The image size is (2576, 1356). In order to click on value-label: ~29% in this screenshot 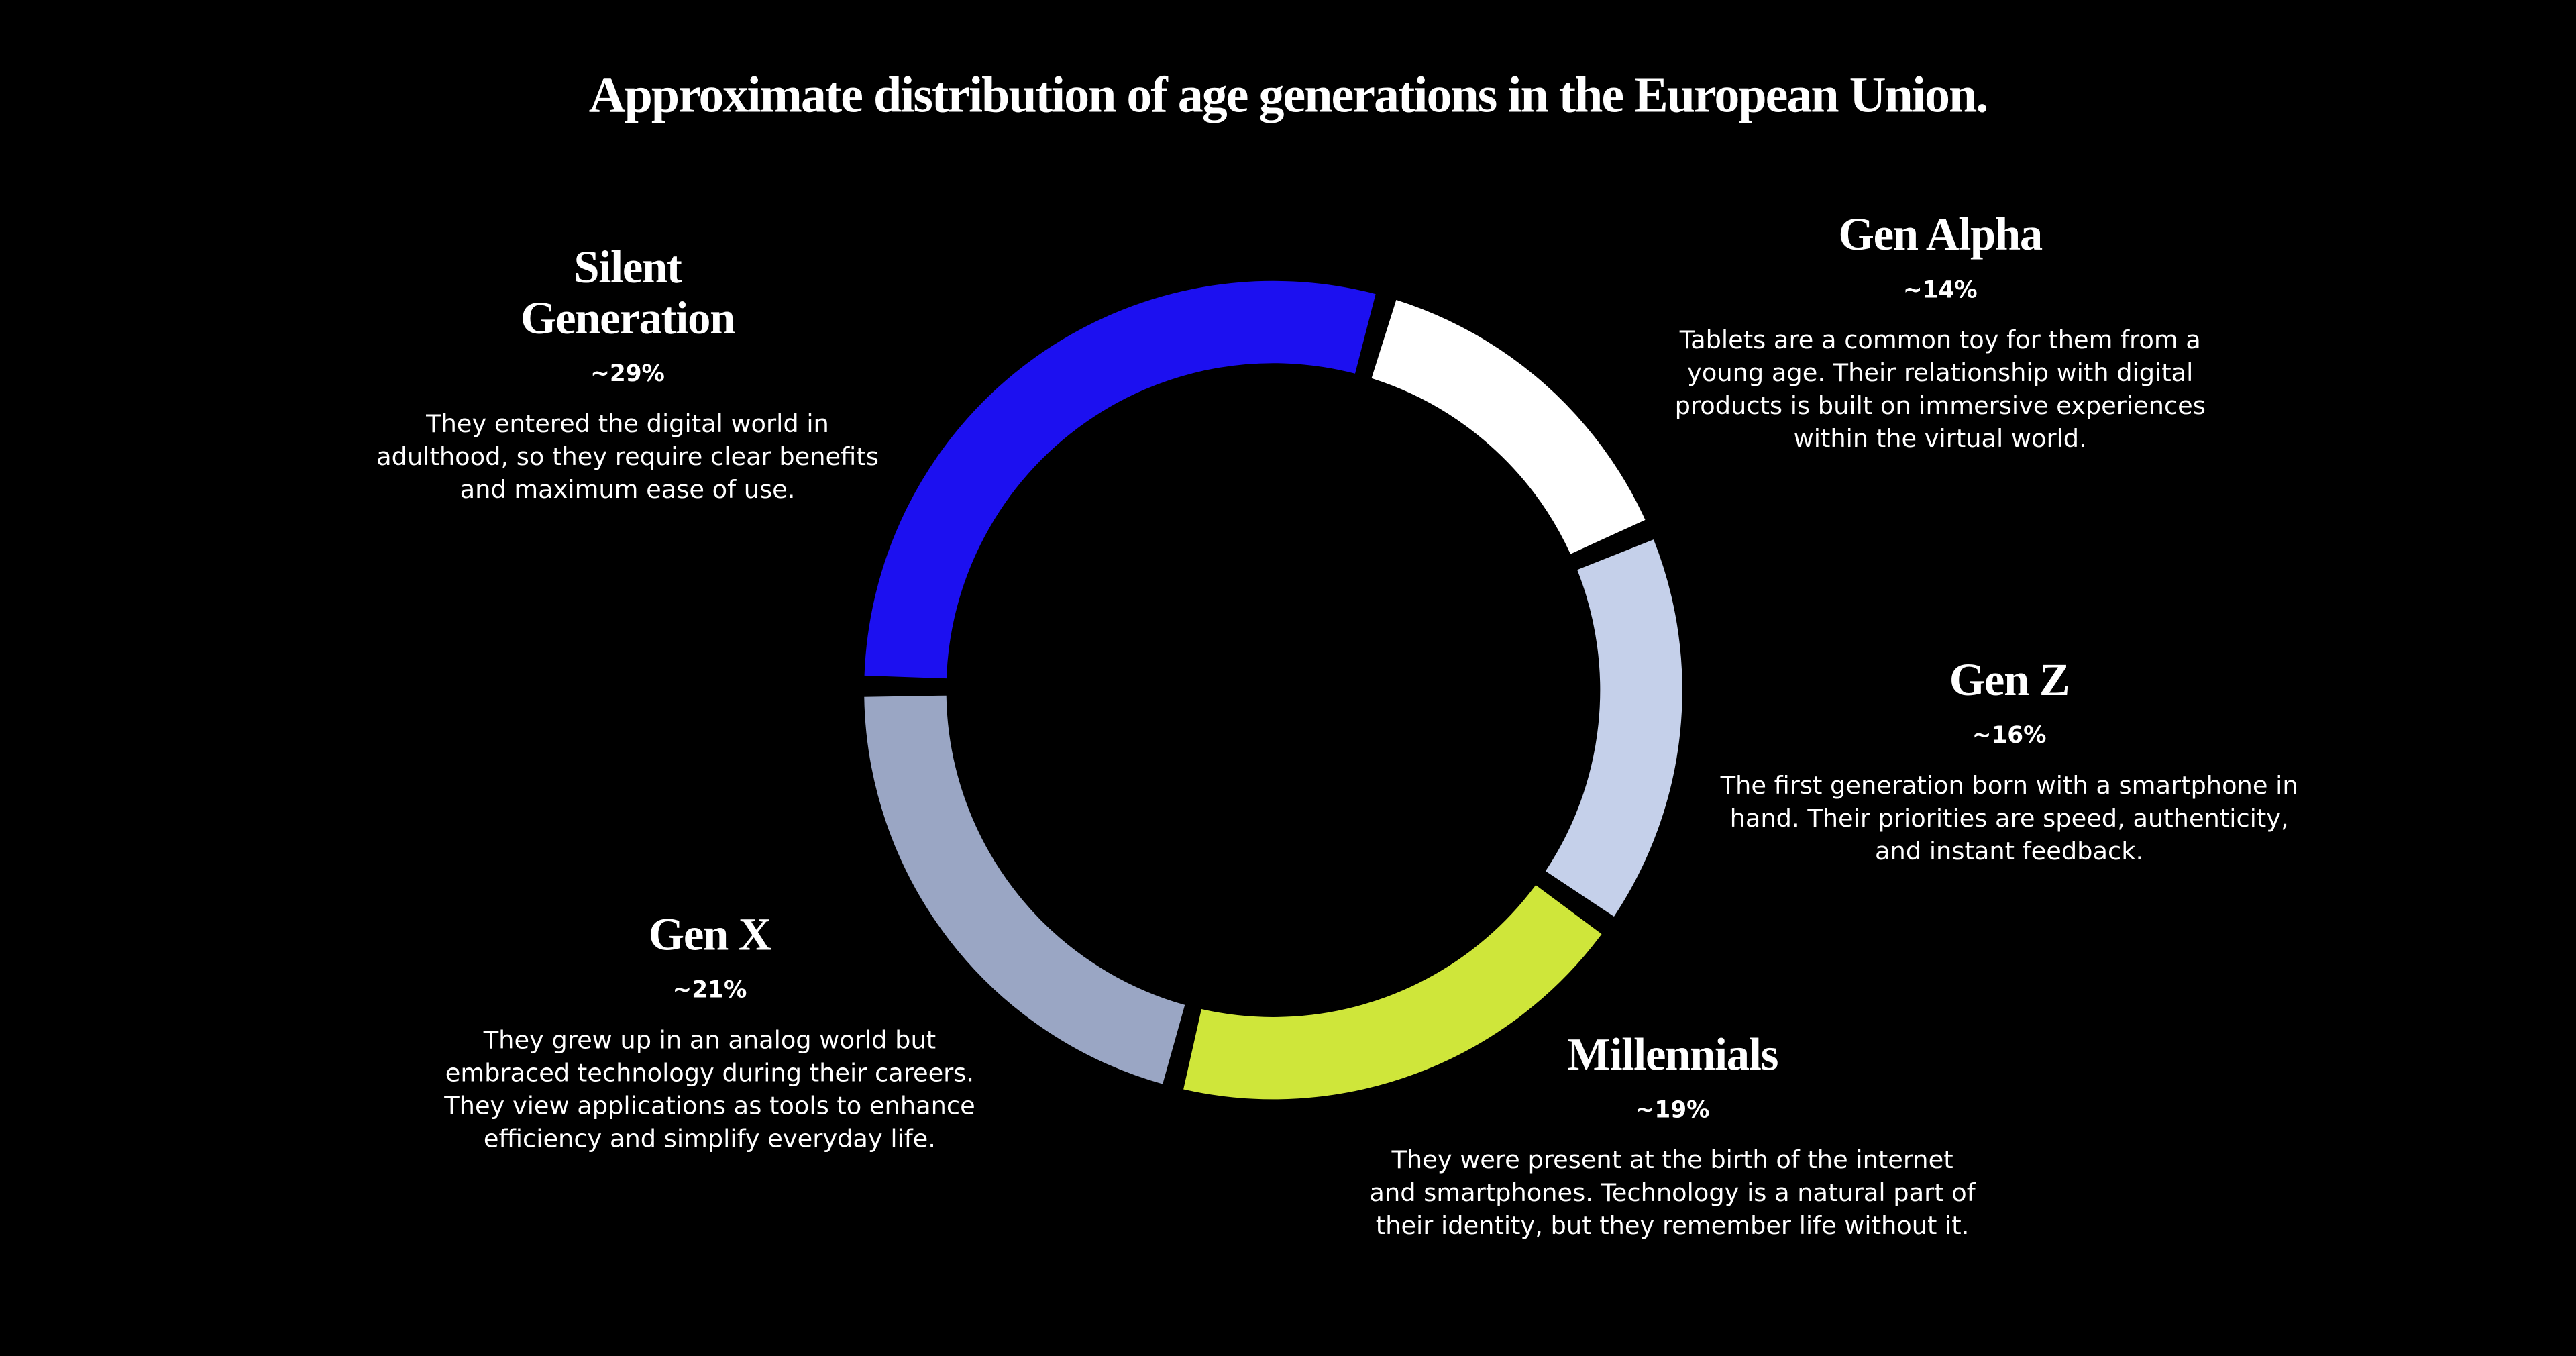, I will do `click(627, 374)`.